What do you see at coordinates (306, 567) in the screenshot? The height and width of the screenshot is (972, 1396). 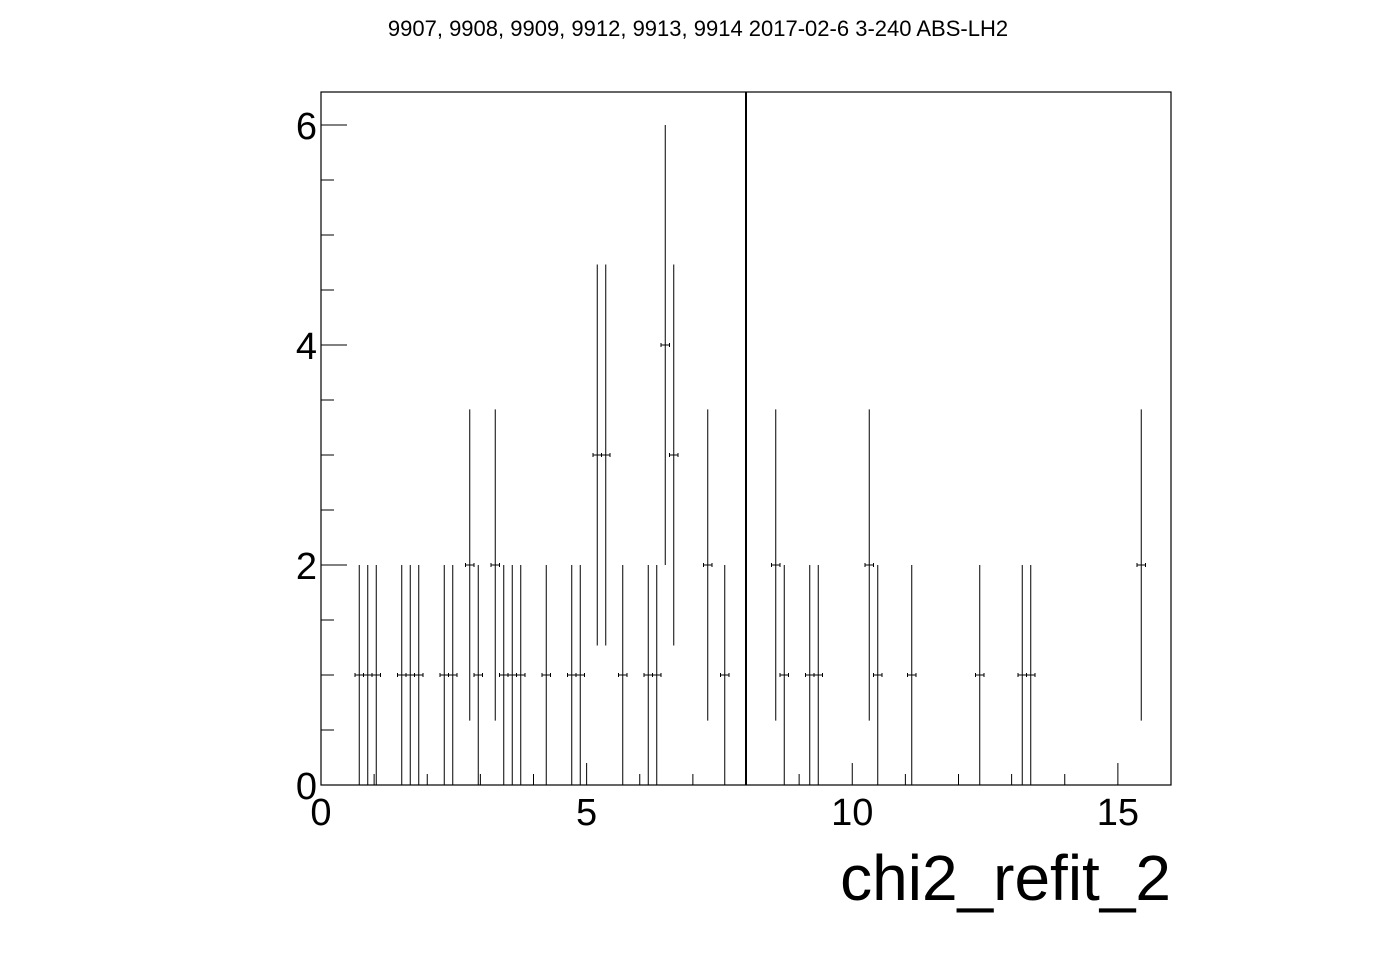 I see `y-tick-label: 2` at bounding box center [306, 567].